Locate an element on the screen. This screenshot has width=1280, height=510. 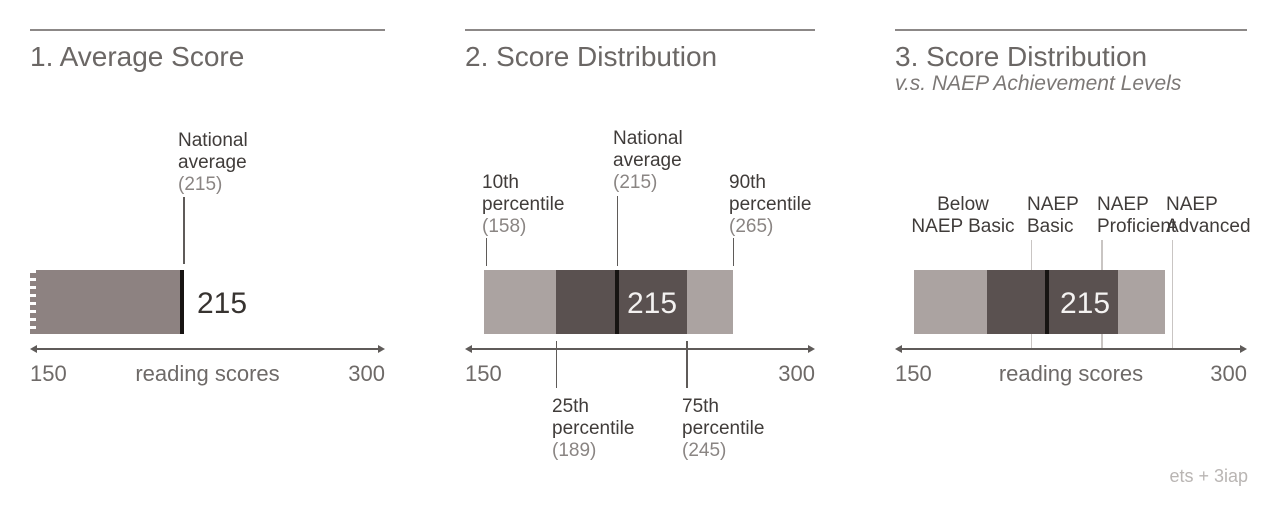
callout-line-75th-percentile is located at coordinates (687, 364).